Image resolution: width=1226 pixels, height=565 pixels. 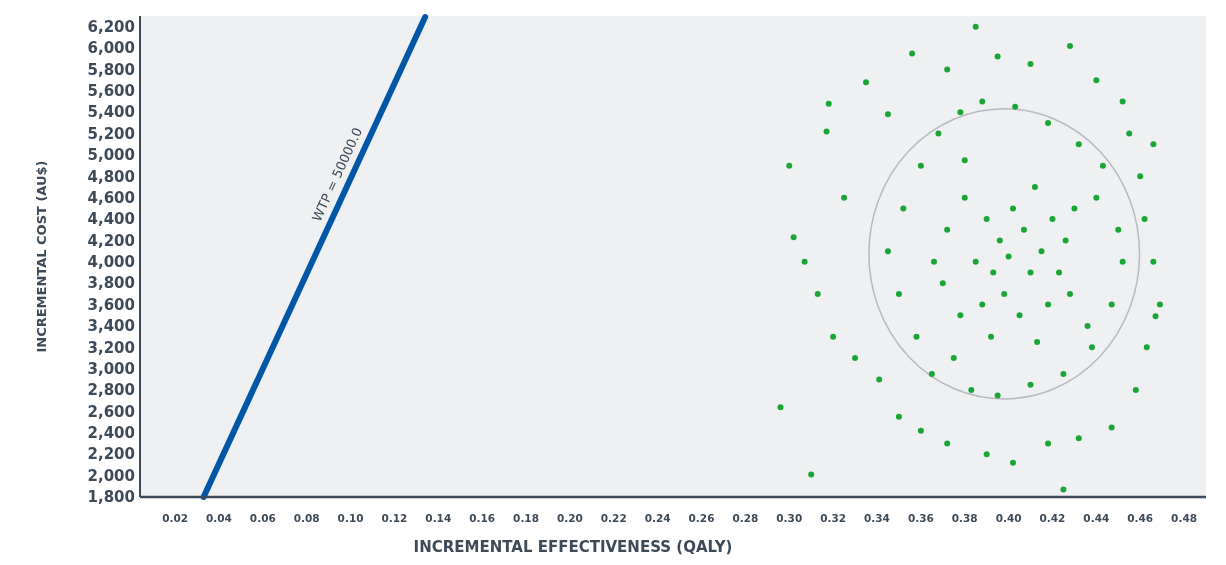 What do you see at coordinates (569, 518) in the screenshot?
I see `x-tick-label: 0.20` at bounding box center [569, 518].